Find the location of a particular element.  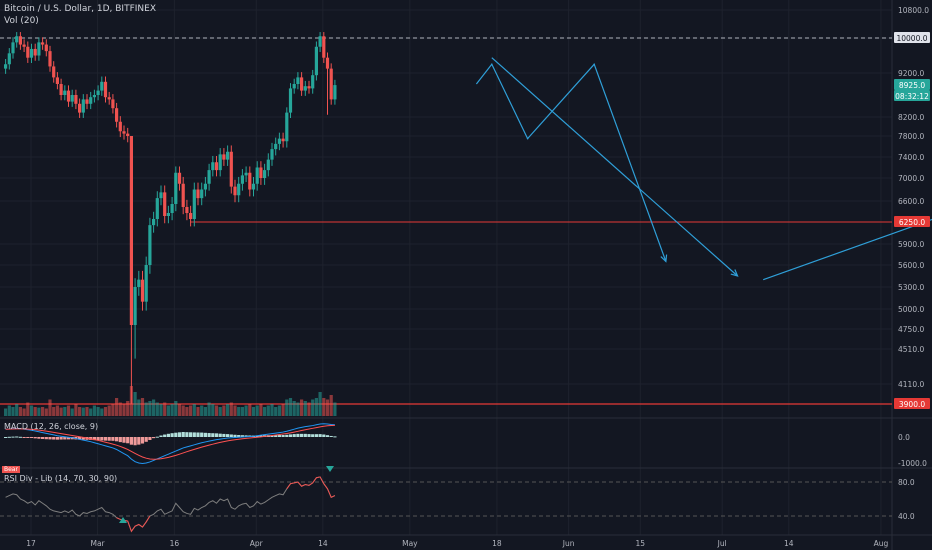

price-tick-label: 7800.0 is located at coordinates (911, 136).